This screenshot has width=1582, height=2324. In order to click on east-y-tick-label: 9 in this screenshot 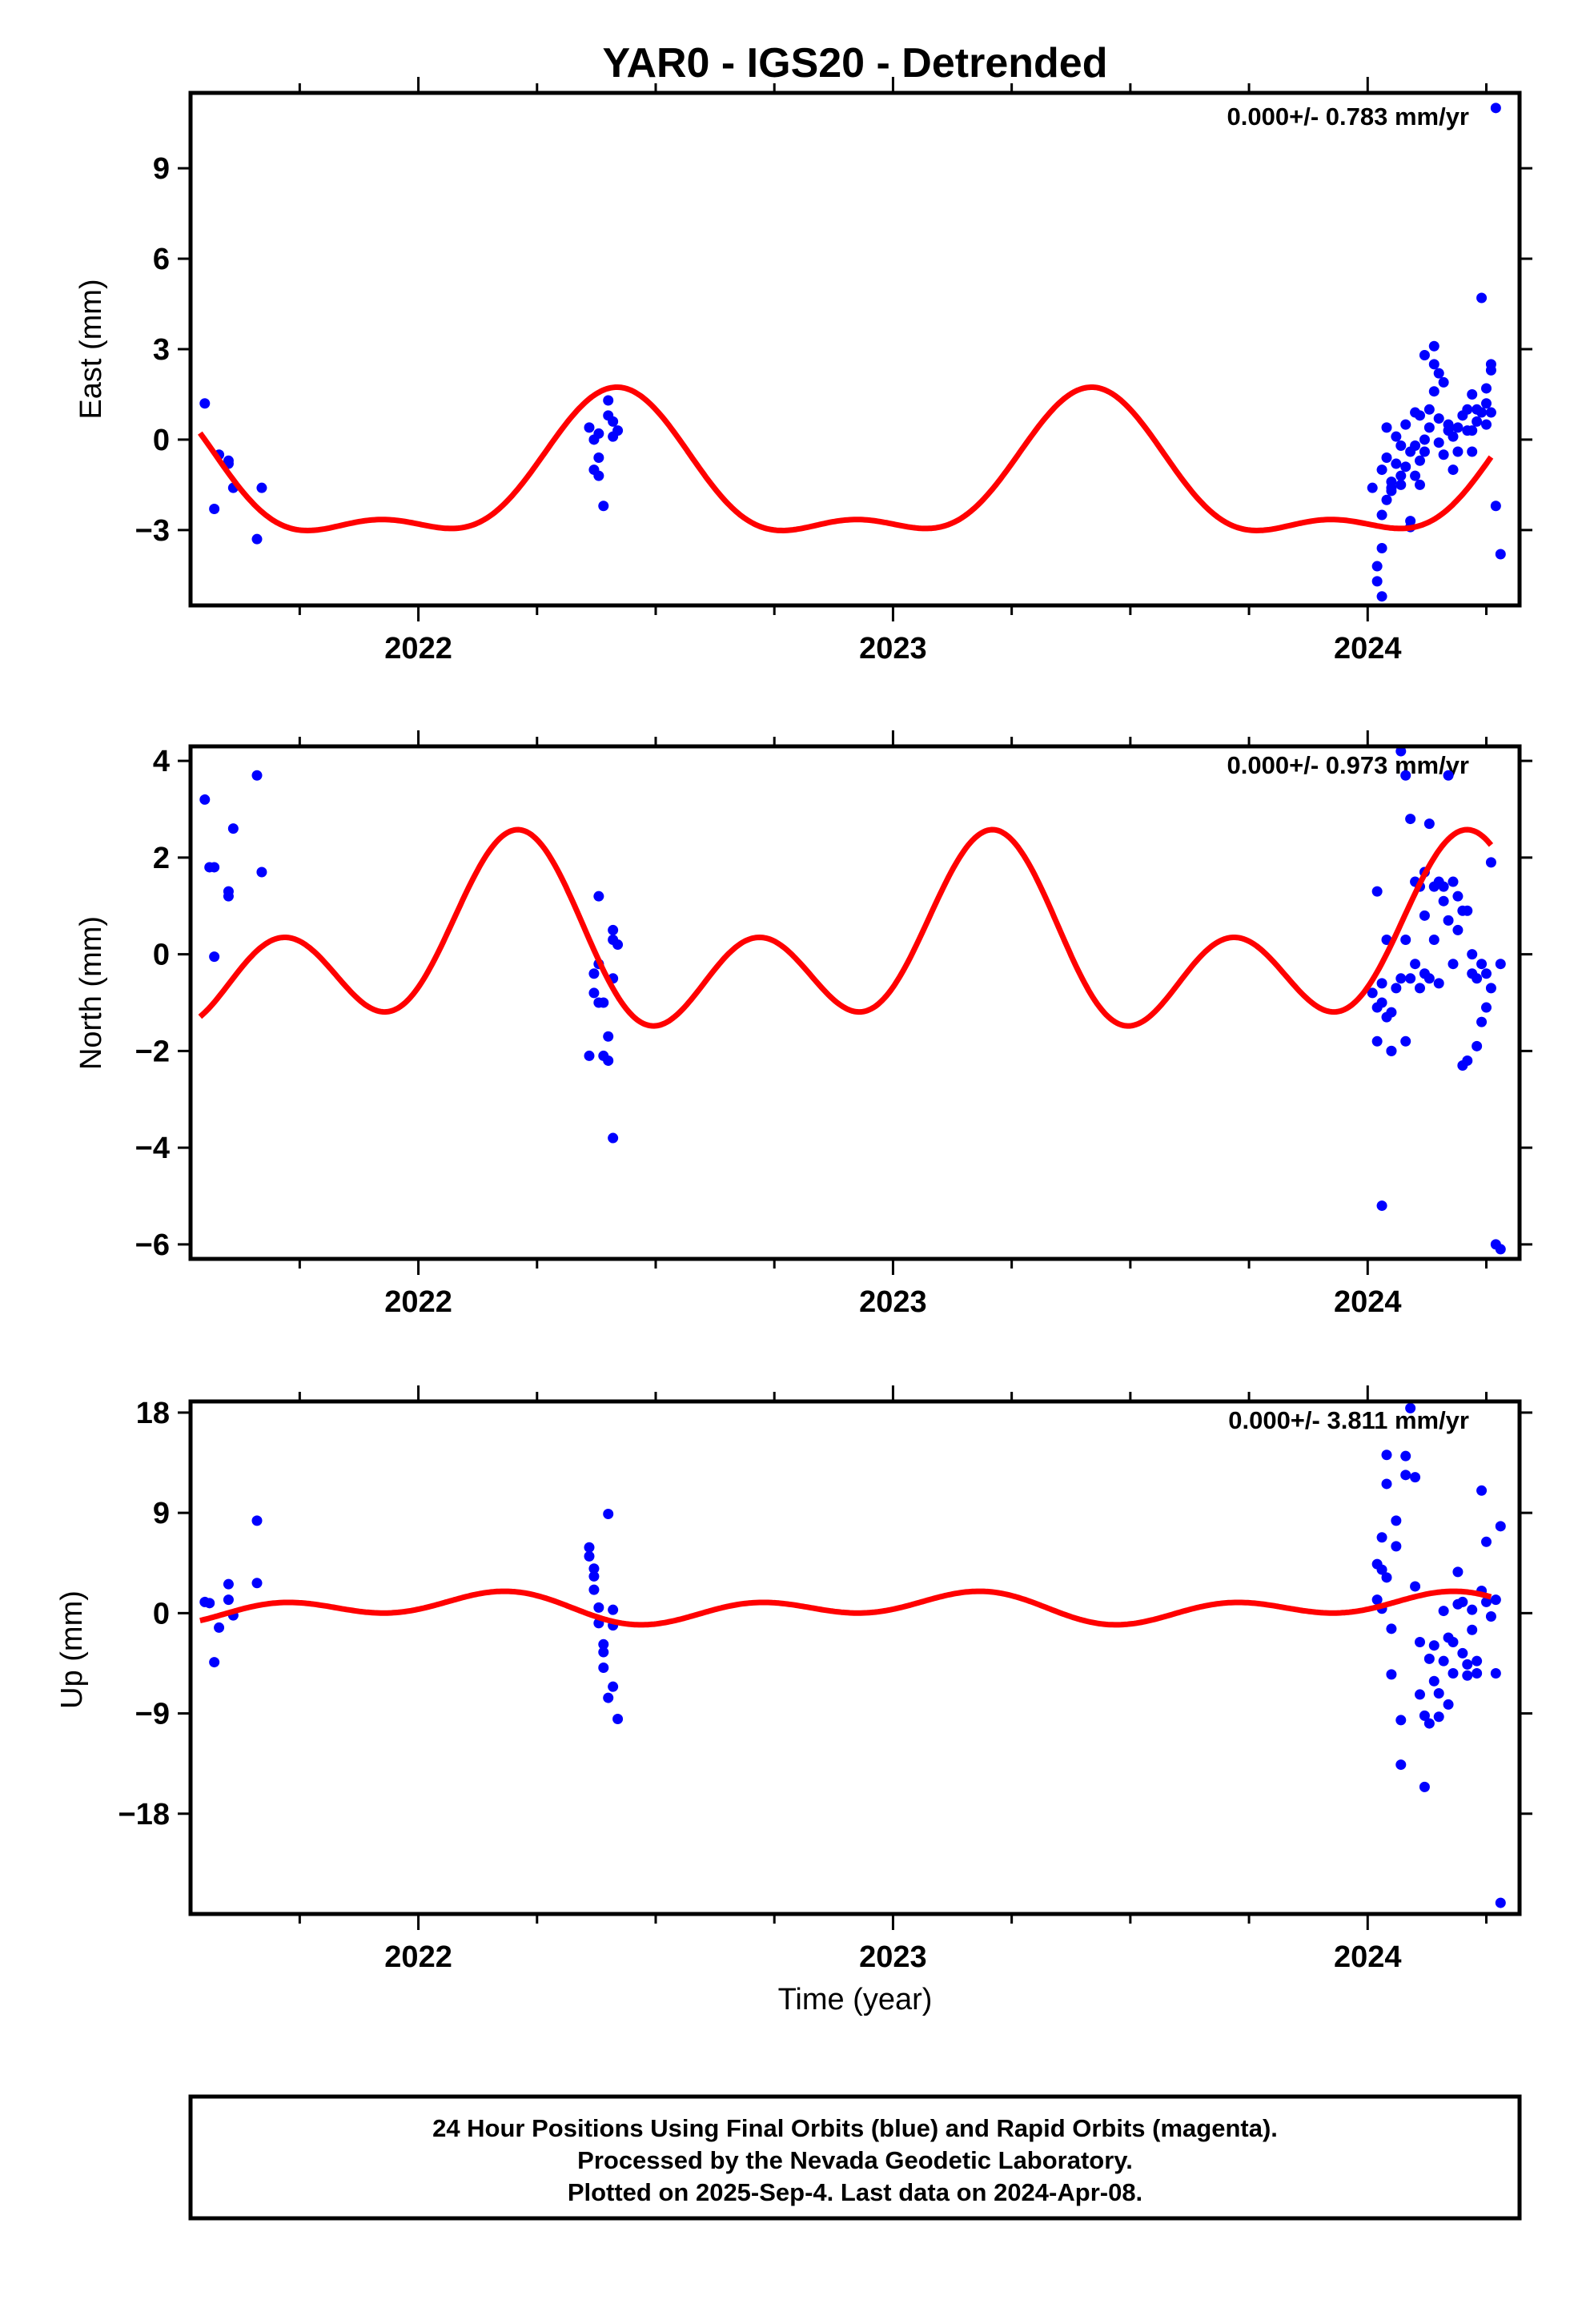, I will do `click(161, 169)`.